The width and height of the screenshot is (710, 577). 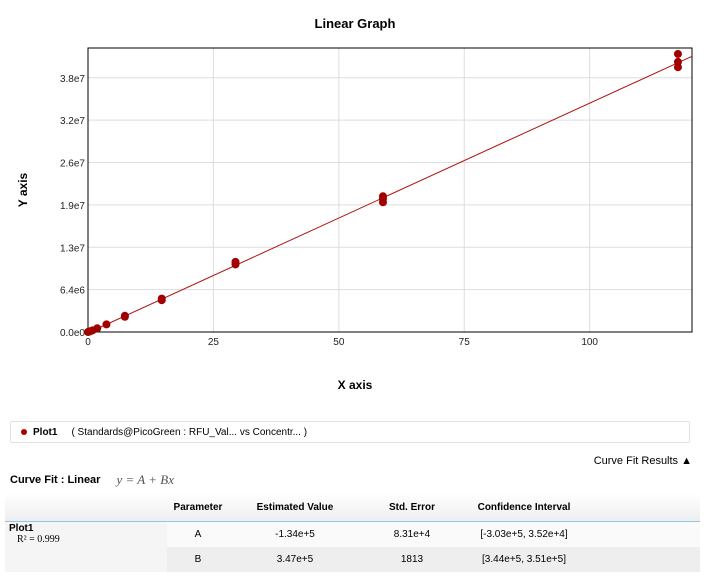 What do you see at coordinates (412, 534) in the screenshot?
I see `std-error-cell: 8.31e+4` at bounding box center [412, 534].